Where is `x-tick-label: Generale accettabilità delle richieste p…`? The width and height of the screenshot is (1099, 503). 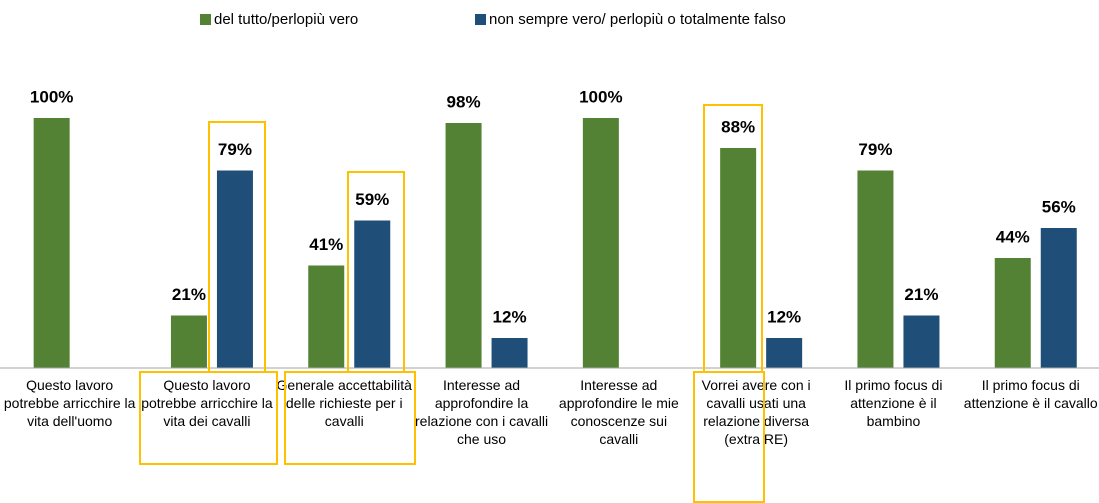 x-tick-label: Generale accettabilità delle richieste p… is located at coordinates (344, 403).